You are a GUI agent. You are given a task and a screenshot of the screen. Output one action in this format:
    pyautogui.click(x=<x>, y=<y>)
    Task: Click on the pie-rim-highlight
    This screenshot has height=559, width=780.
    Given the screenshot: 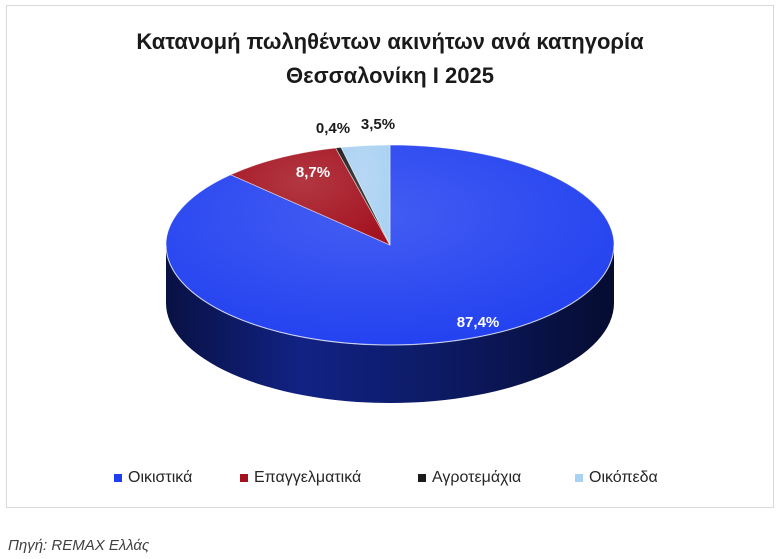 What is the action you would take?
    pyautogui.click(x=390, y=295)
    